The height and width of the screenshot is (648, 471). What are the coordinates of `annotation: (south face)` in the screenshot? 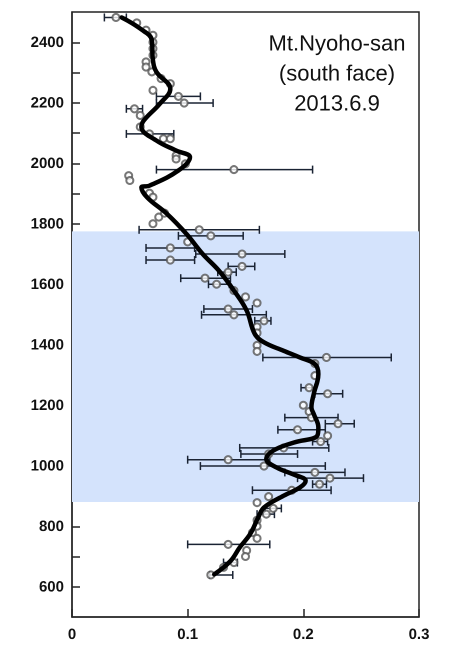 It's located at (337, 73).